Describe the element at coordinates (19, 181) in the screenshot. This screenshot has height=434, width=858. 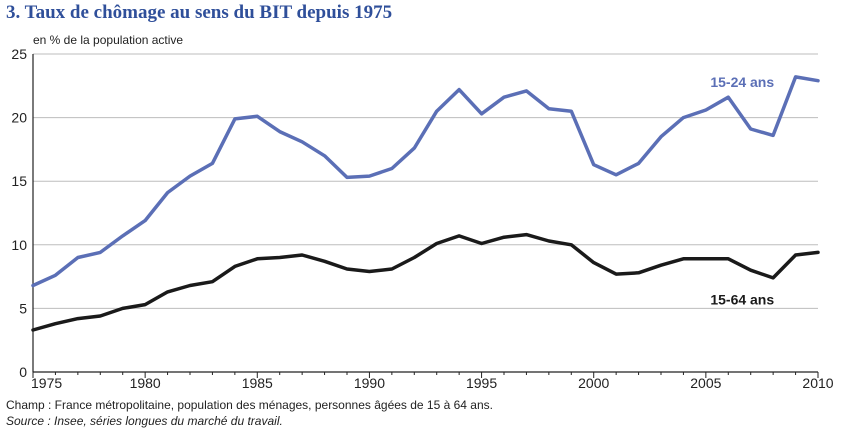
I see `y-tick-label-15: 15` at that location.